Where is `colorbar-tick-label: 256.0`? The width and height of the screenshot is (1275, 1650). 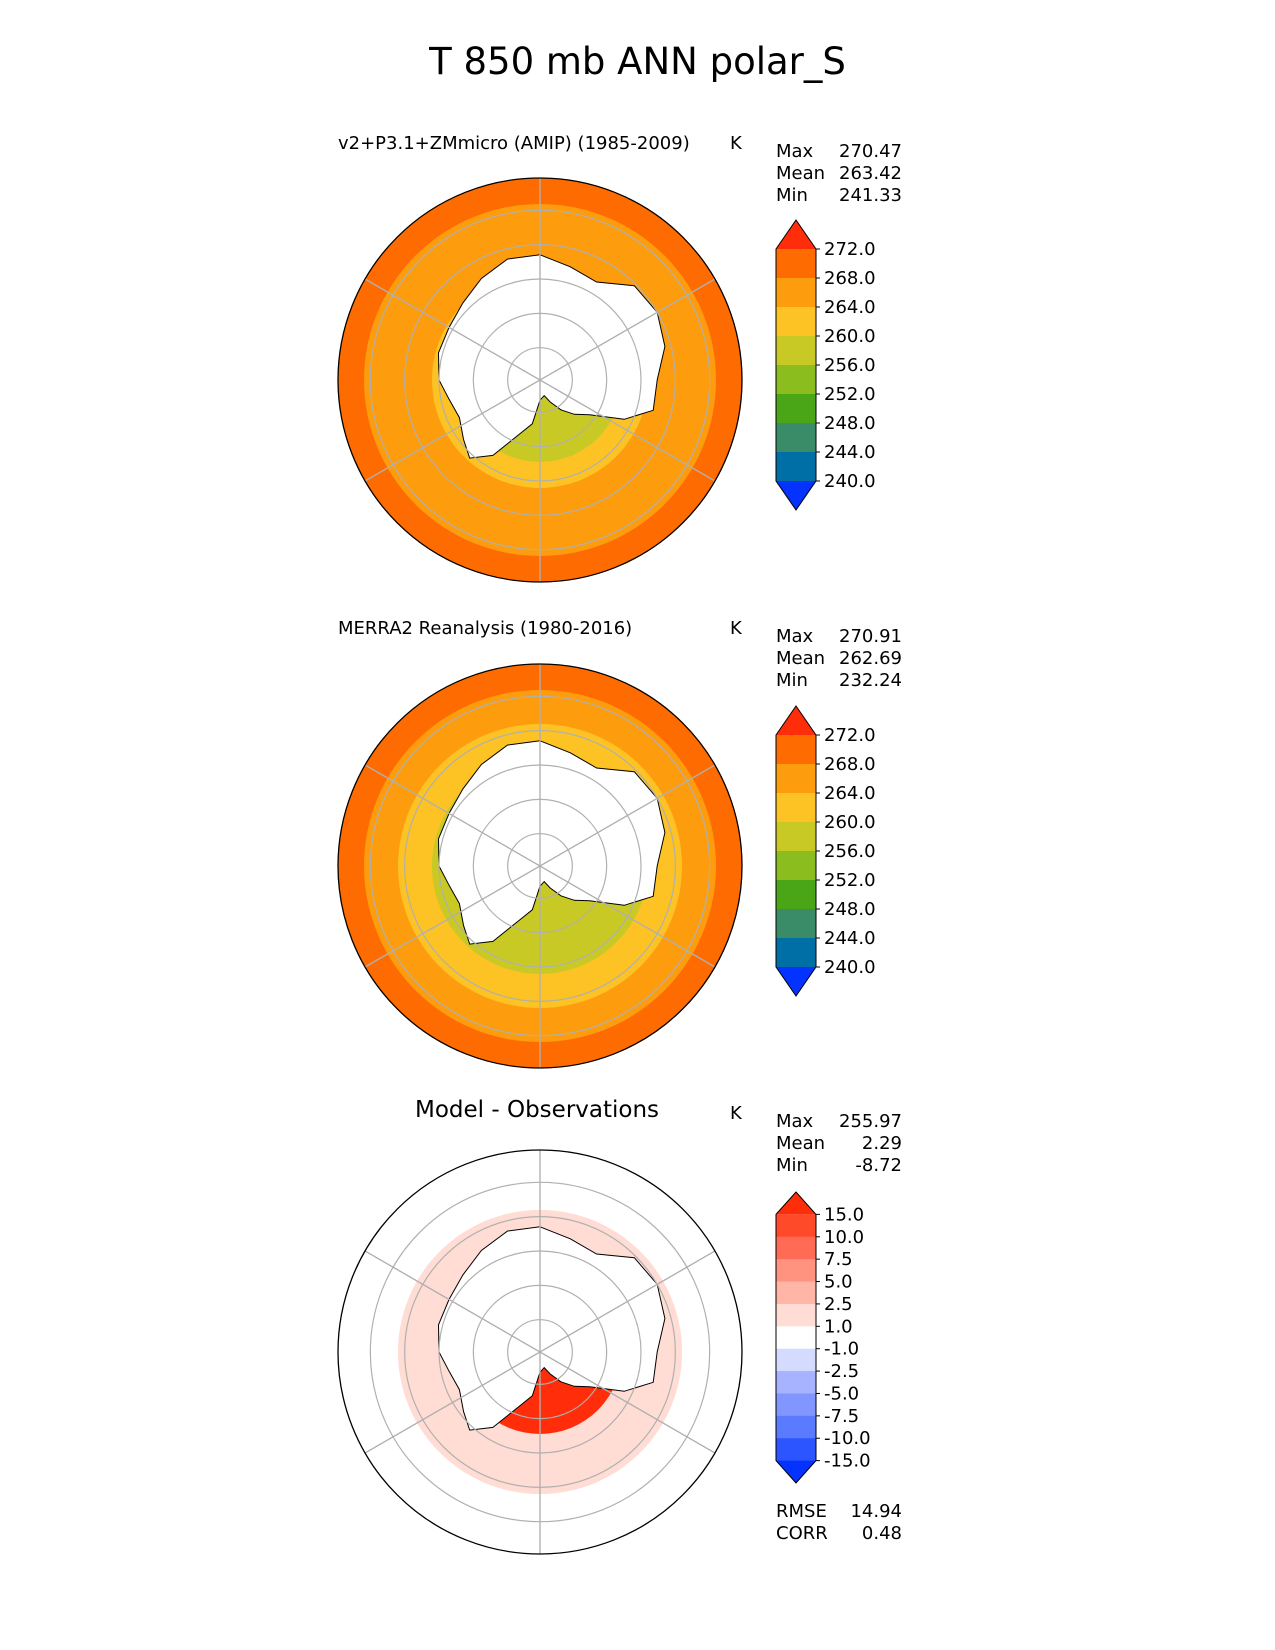 colorbar-tick-label: 256.0 is located at coordinates (850, 851).